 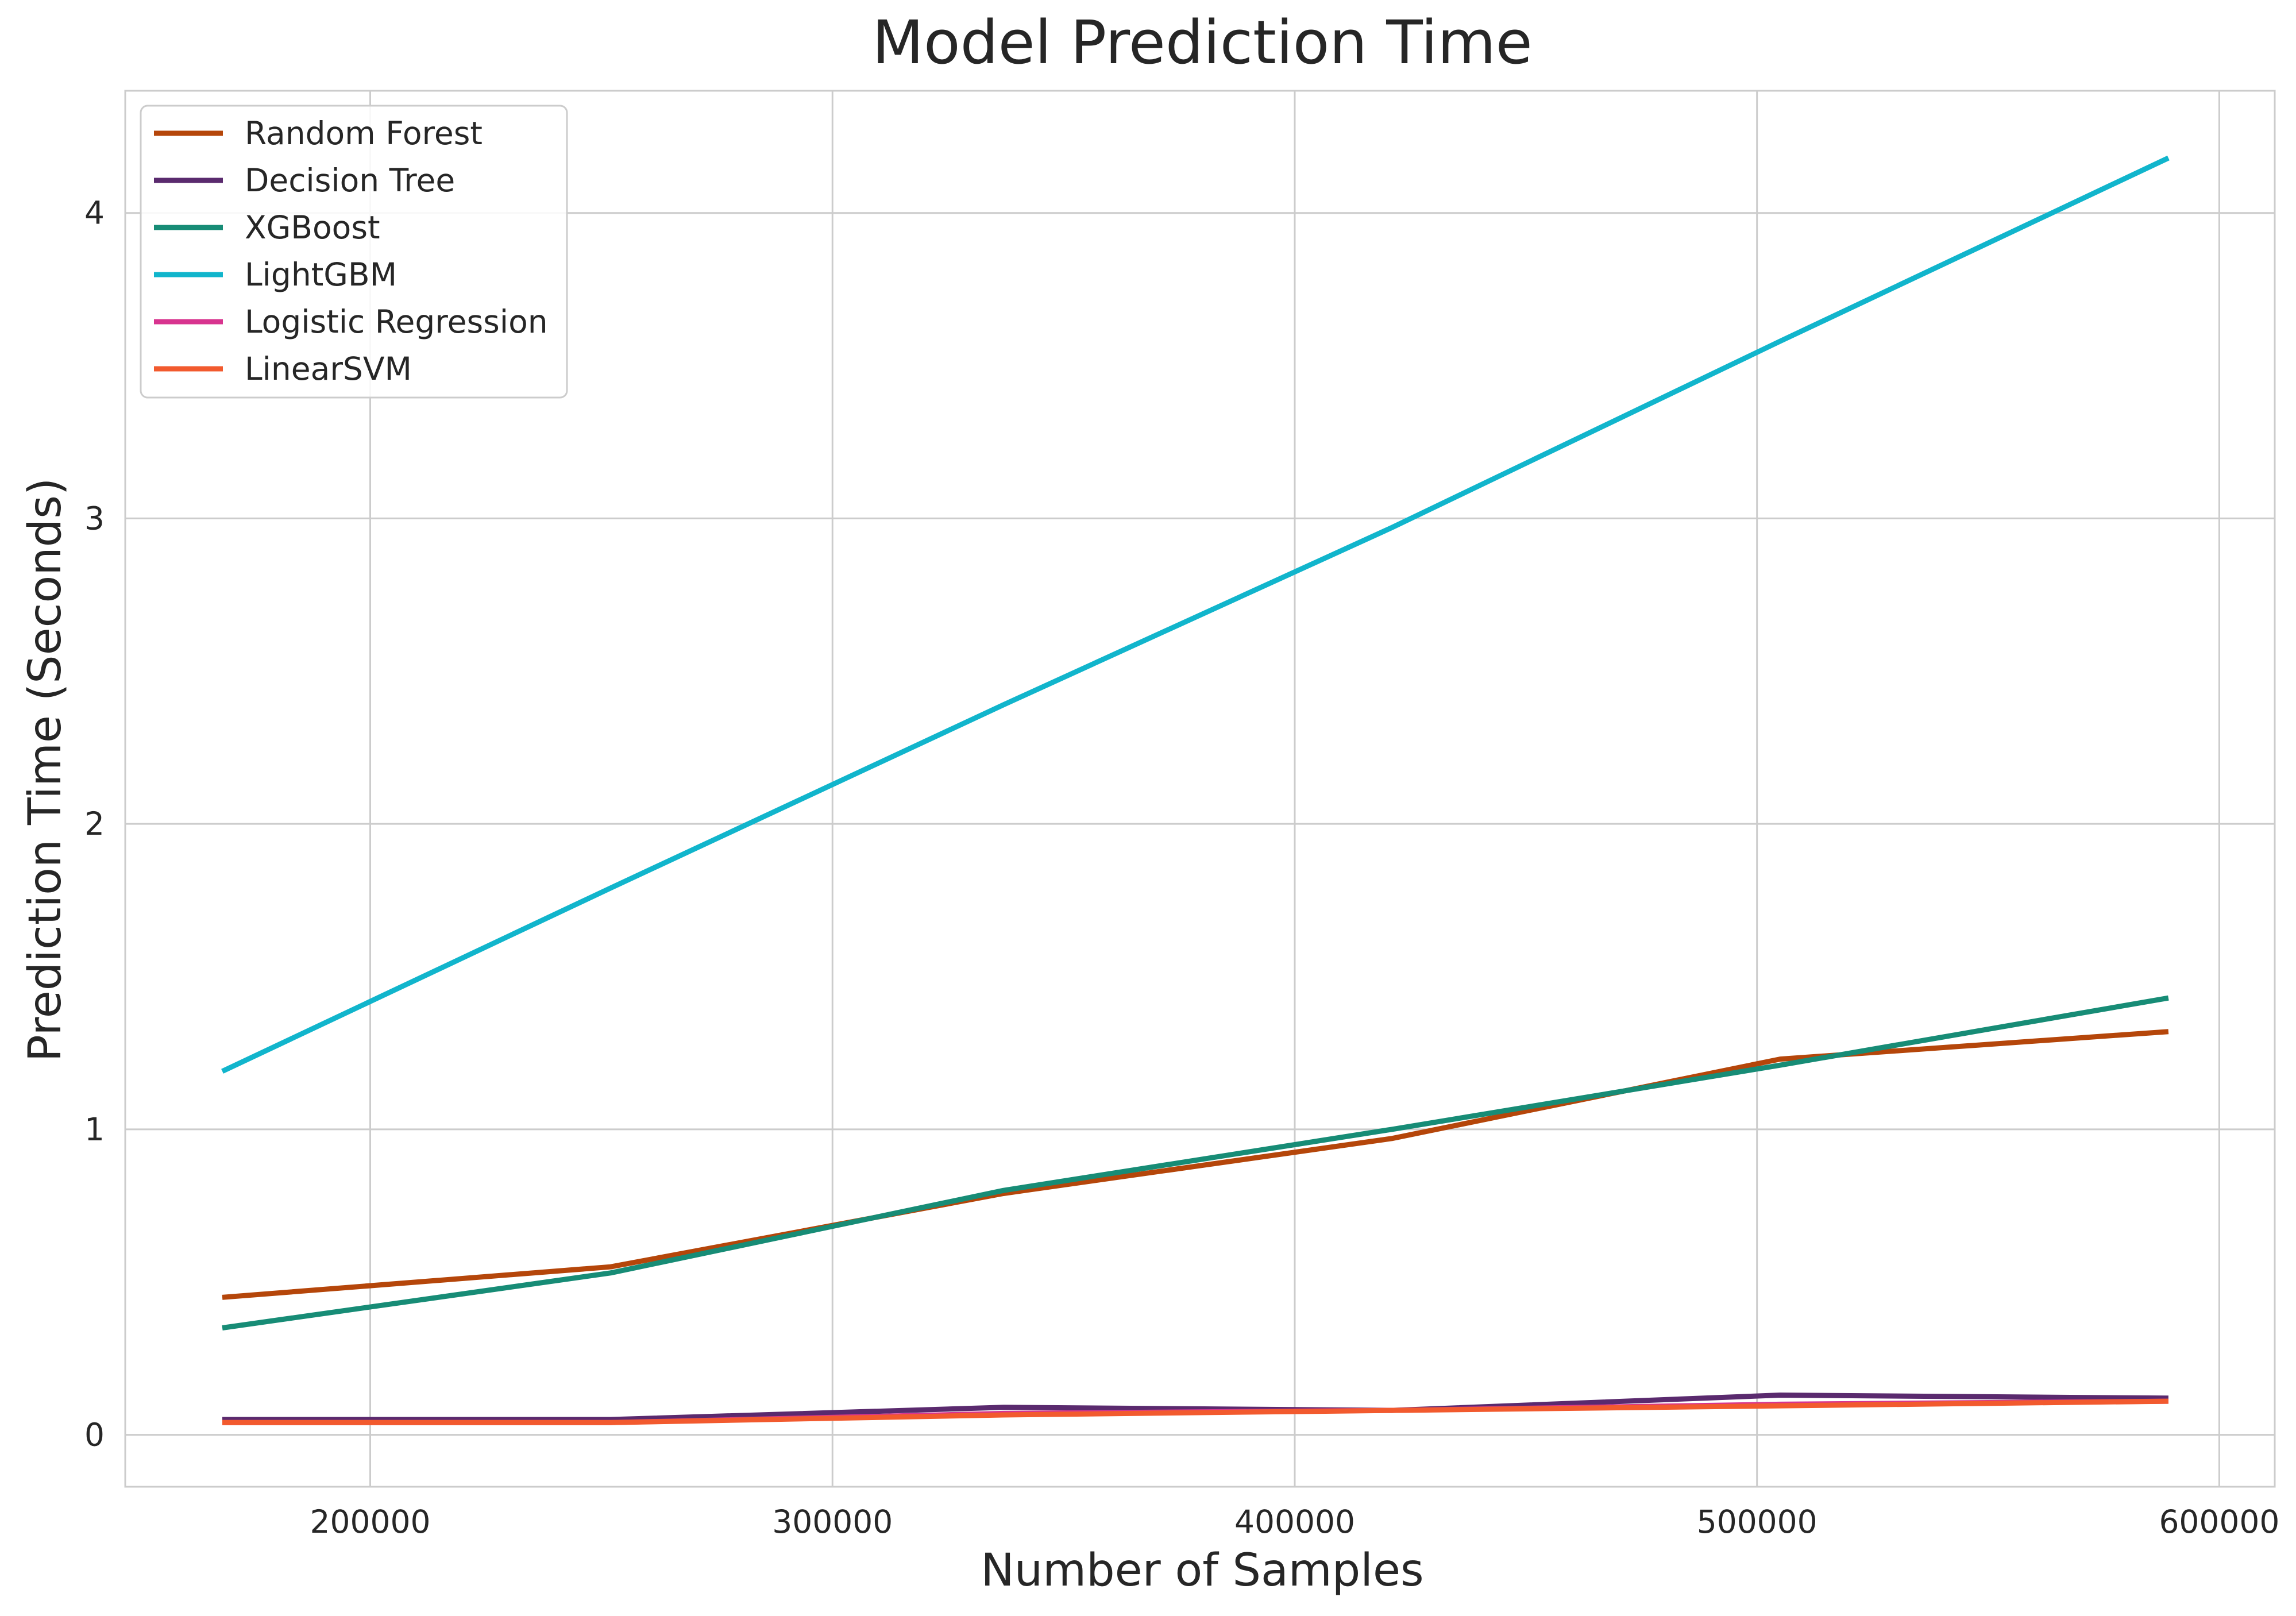 What do you see at coordinates (94, 213) in the screenshot?
I see `y-tick-label: 4` at bounding box center [94, 213].